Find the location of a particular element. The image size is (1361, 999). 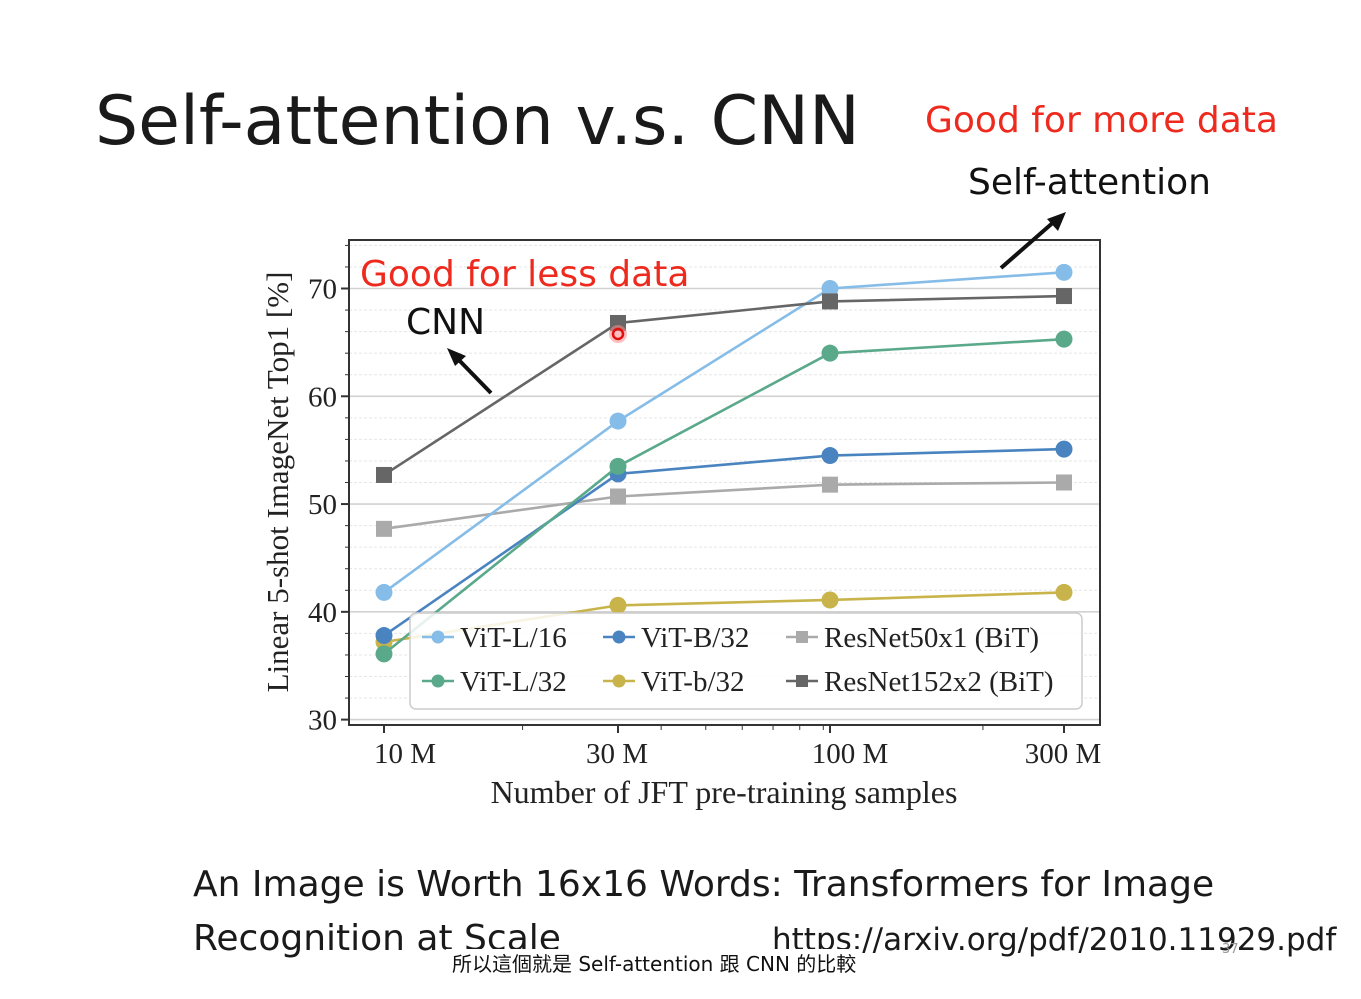

legend-entry: ViT-b/32 is located at coordinates (674, 682).